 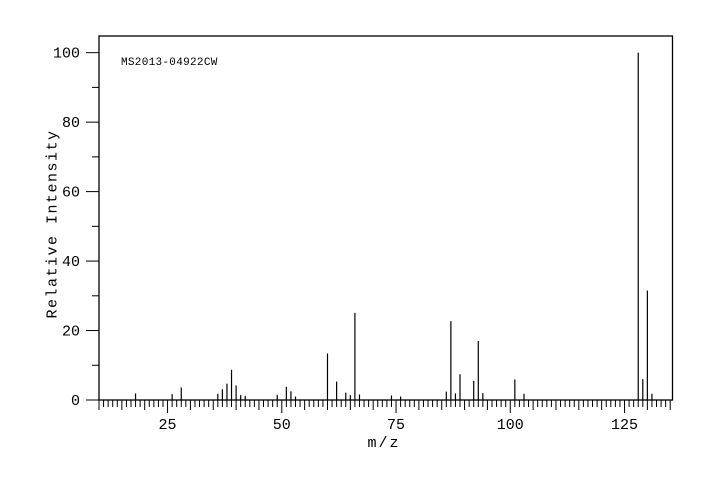 I want to click on x-tick-label: 75, so click(x=396, y=425).